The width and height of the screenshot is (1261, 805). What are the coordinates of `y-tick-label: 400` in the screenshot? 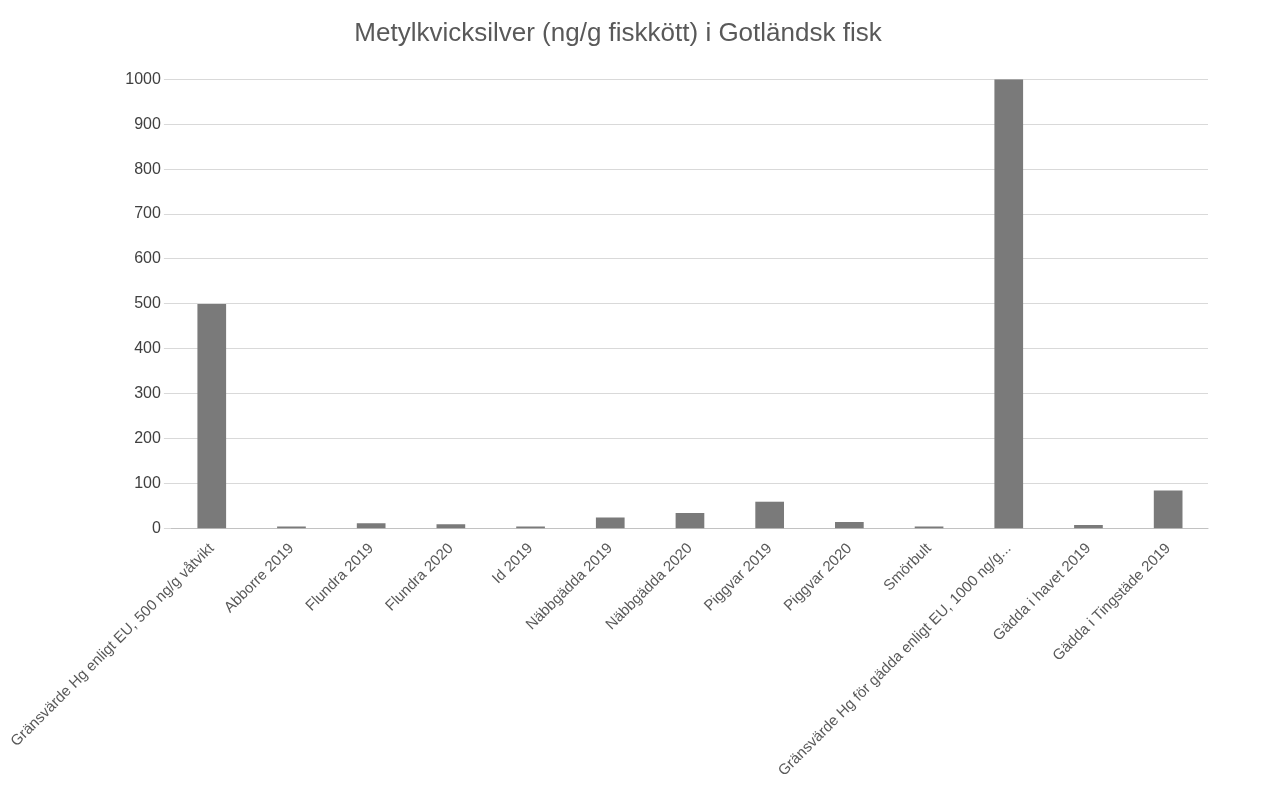 It's located at (148, 348).